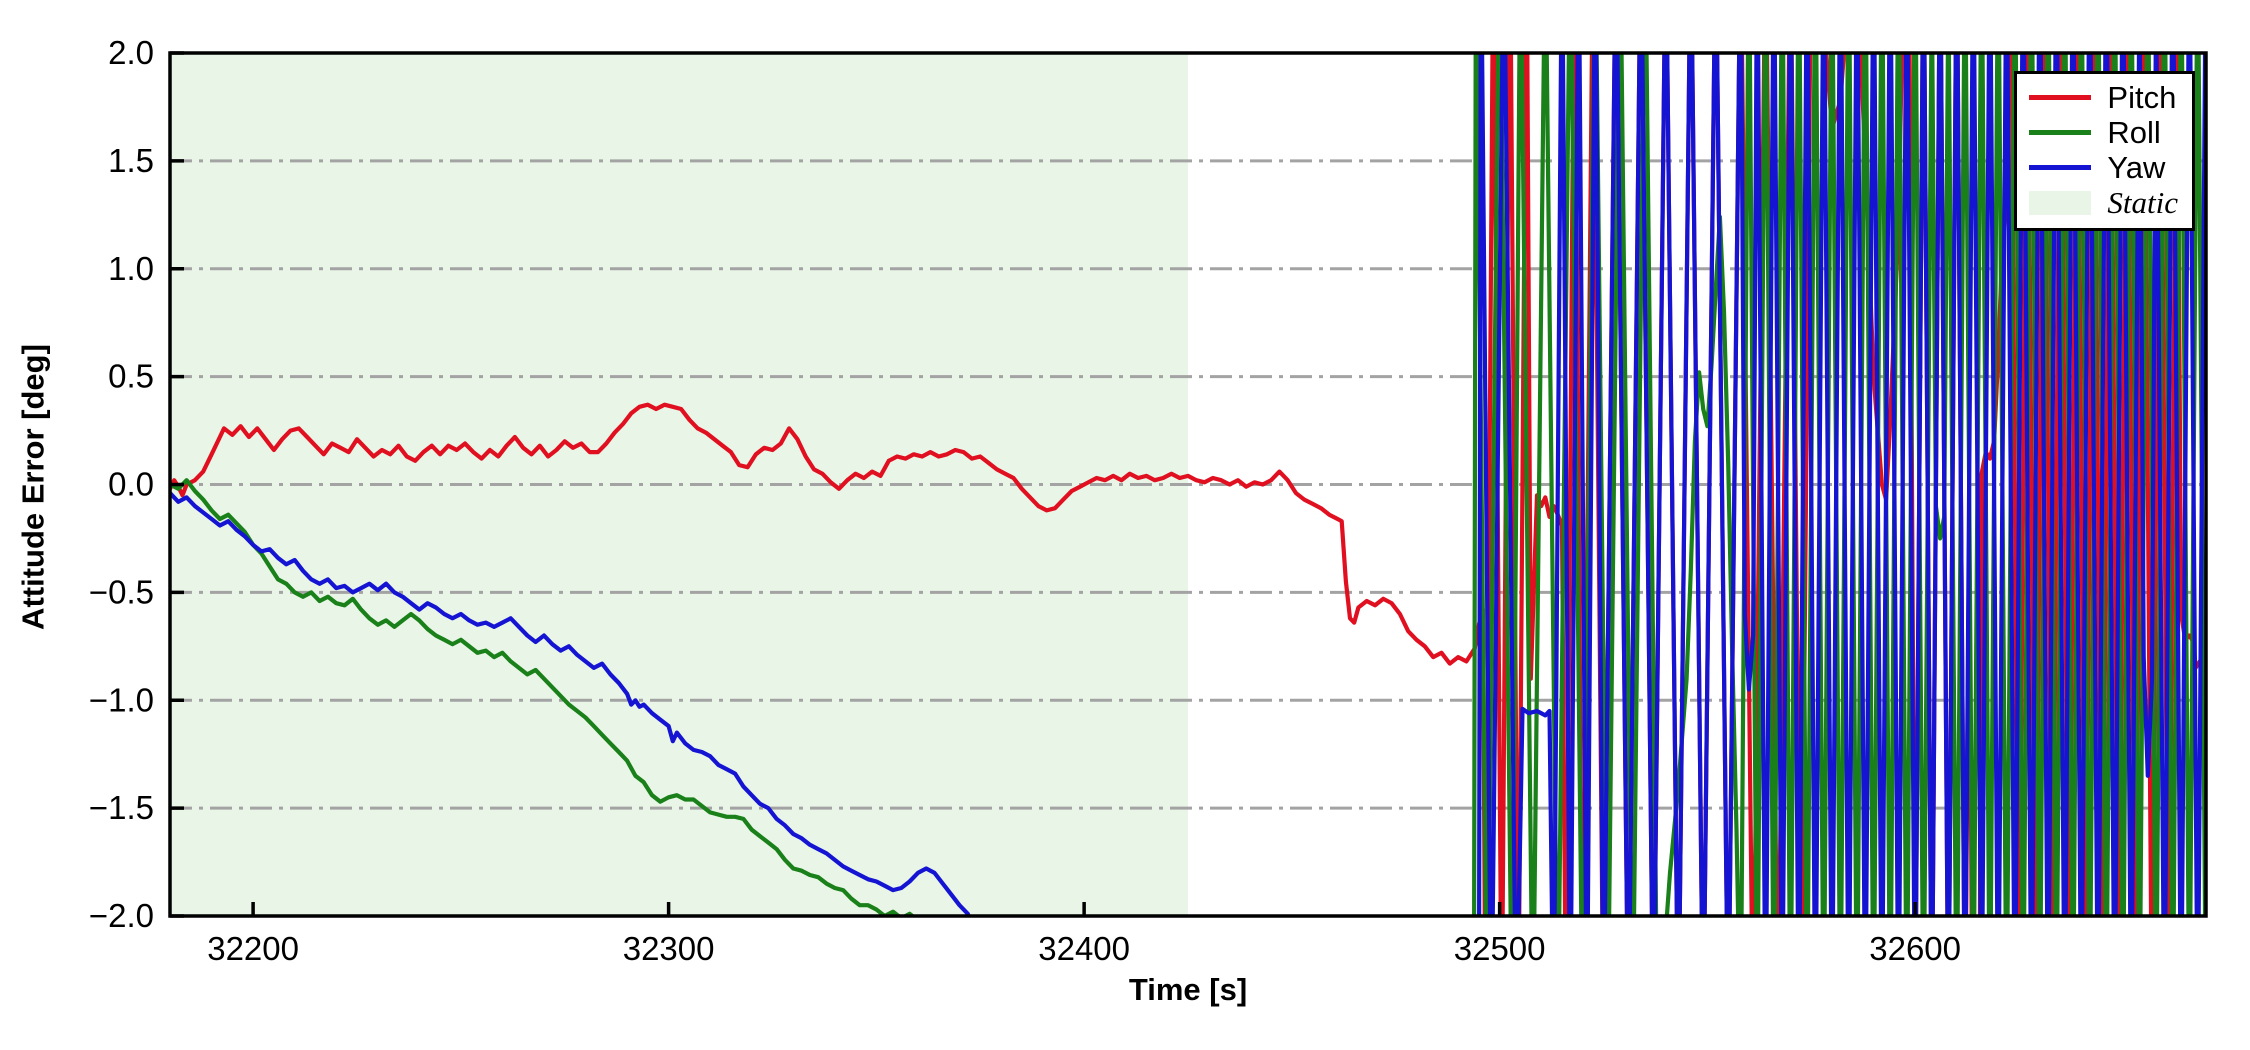 Image resolution: width=2250 pixels, height=1050 pixels. I want to click on x-tick-label-32600: 32600, so click(1915, 948).